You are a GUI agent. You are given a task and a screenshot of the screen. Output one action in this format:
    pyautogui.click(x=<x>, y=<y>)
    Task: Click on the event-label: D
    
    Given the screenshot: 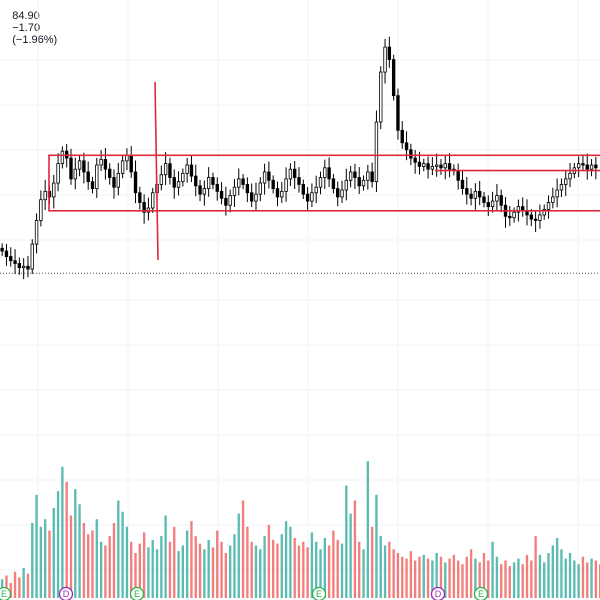 What is the action you would take?
    pyautogui.click(x=438, y=594)
    